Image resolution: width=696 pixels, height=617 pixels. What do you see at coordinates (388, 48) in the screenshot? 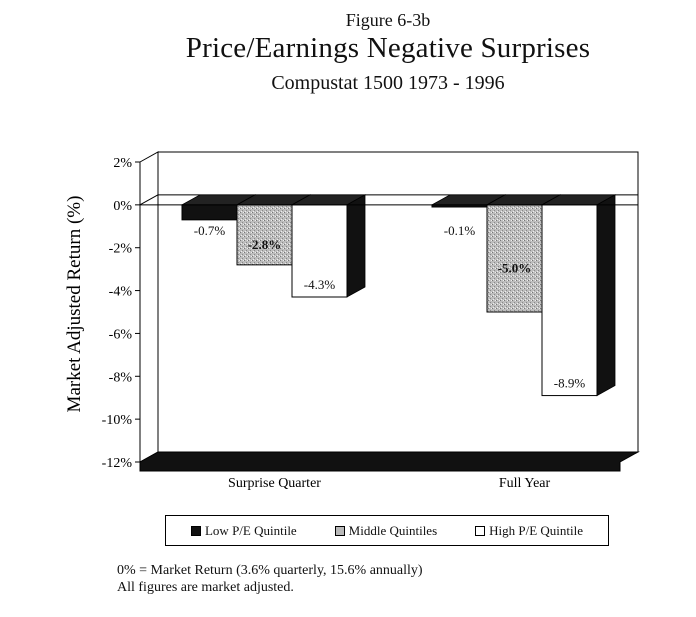
I see `chart-title: Price/Earnings Negative Surprises` at bounding box center [388, 48].